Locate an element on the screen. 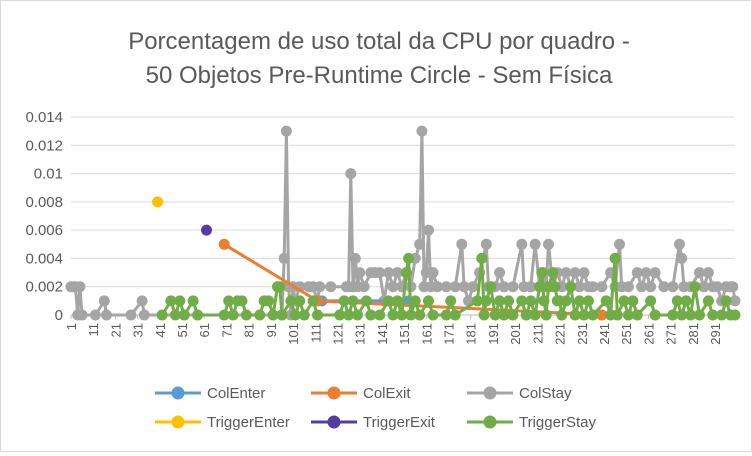  x-tick-label: 231 is located at coordinates (582, 334).